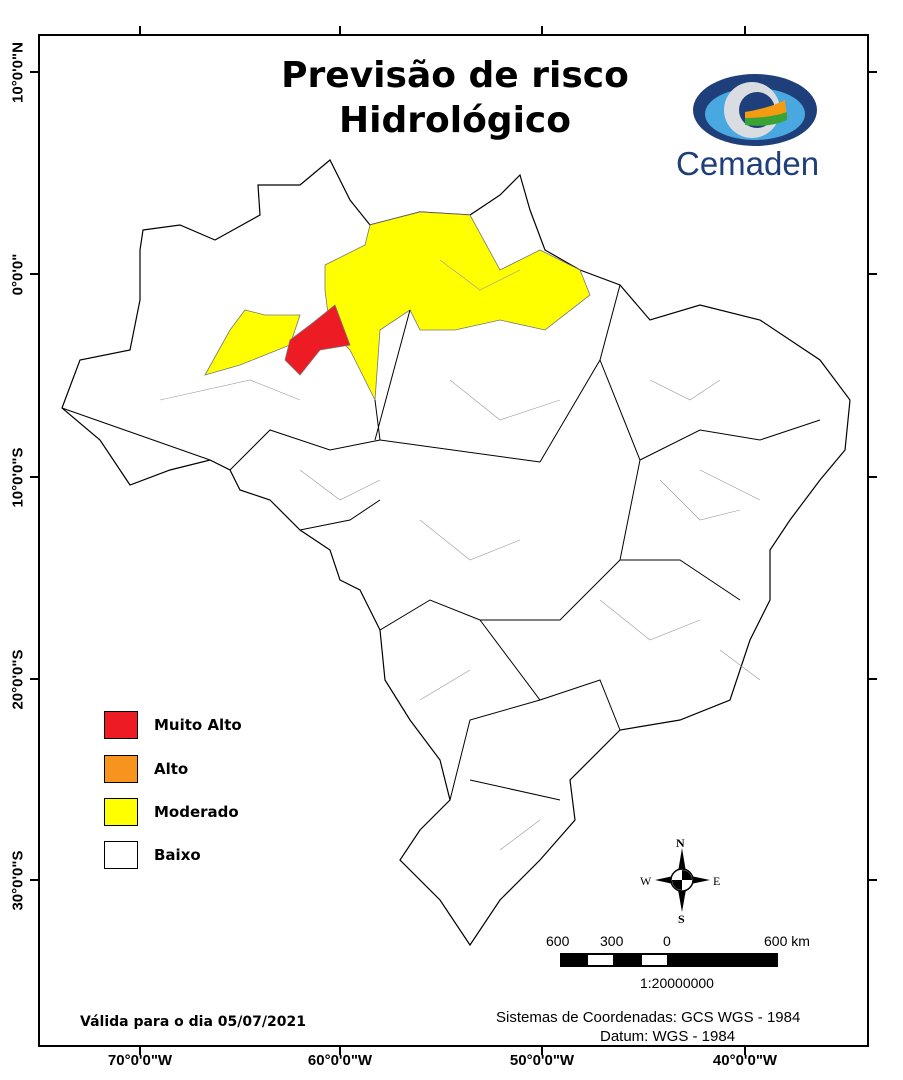 The height and width of the screenshot is (1080, 903). I want to click on lat-label: 10°0'0"S, so click(18, 477).